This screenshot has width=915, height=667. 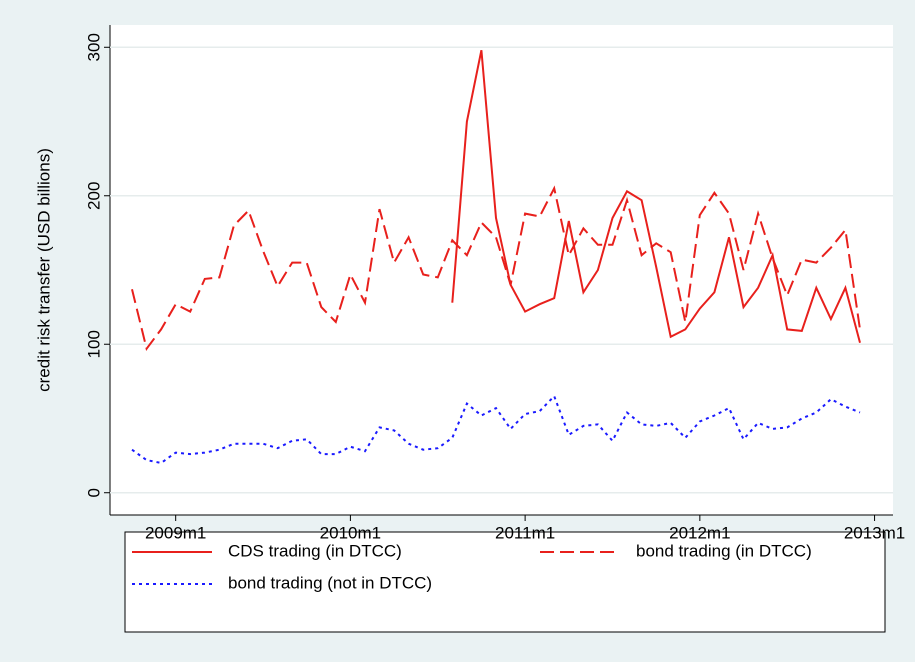 What do you see at coordinates (93, 492) in the screenshot?
I see `y-tick-label: 0` at bounding box center [93, 492].